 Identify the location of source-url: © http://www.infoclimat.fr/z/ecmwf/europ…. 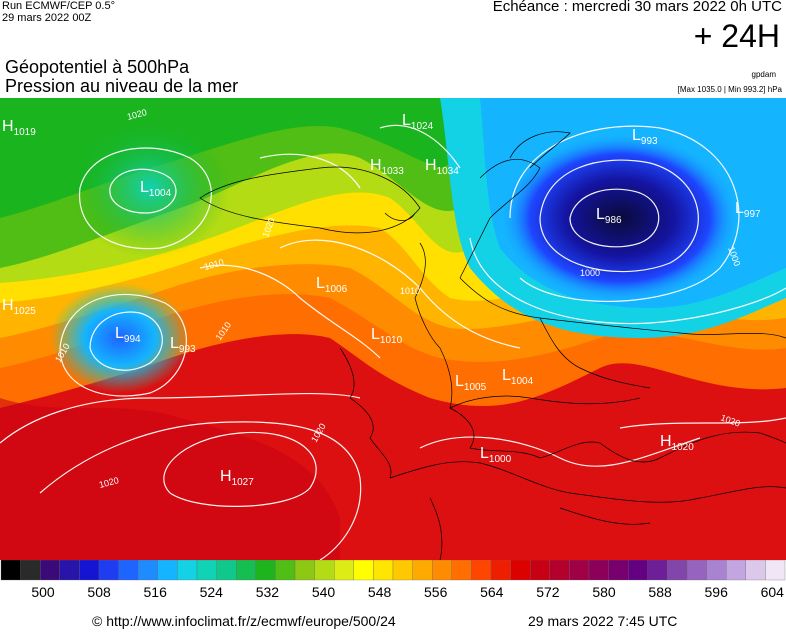
(244, 621).